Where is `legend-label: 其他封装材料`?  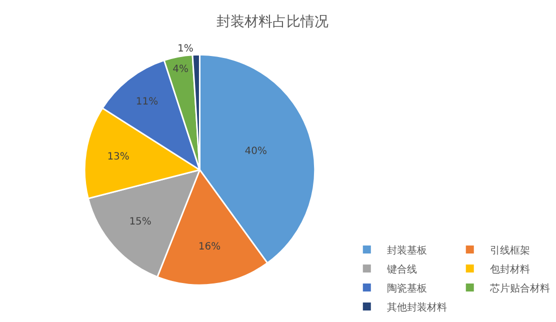 legend-label: 其他封装材料 is located at coordinates (416, 307).